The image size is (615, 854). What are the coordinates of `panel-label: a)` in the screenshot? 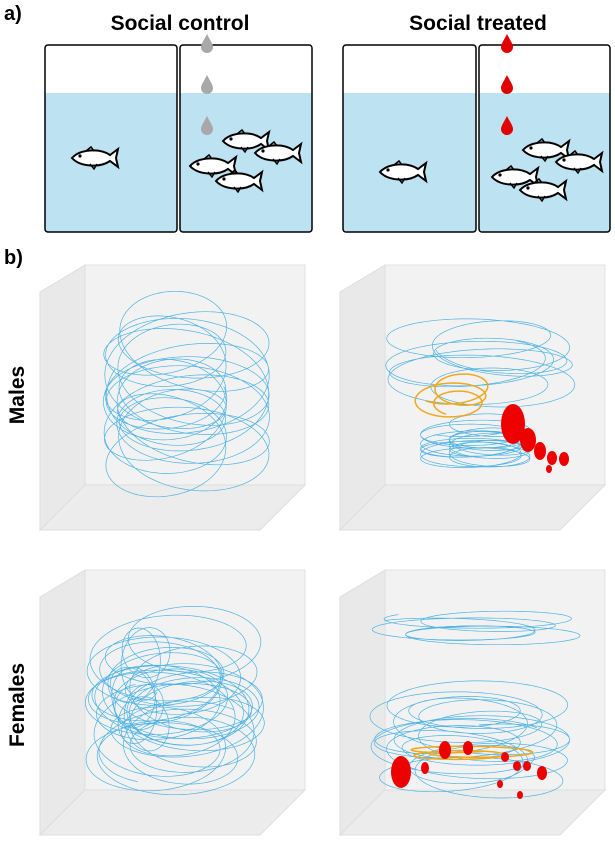 It's located at (13, 14).